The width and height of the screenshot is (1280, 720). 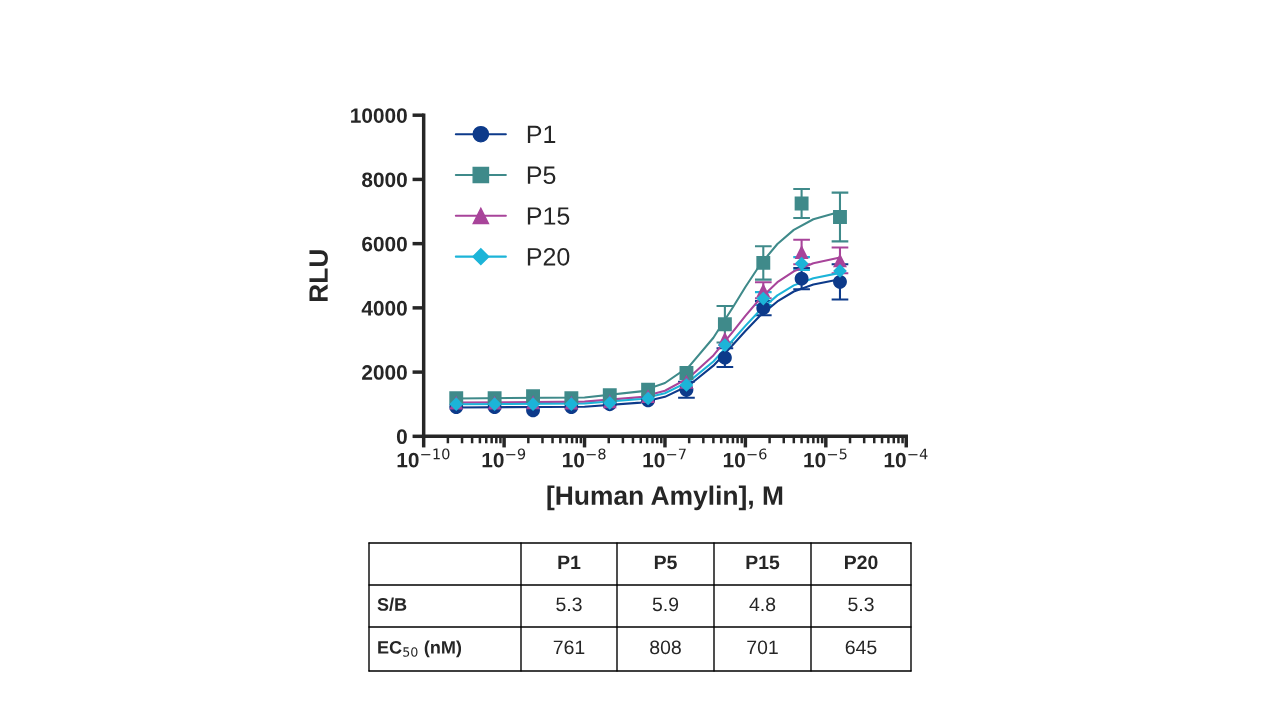 What do you see at coordinates (745, 458) in the screenshot?
I see `x-tick-label: 10$^{−6}$` at bounding box center [745, 458].